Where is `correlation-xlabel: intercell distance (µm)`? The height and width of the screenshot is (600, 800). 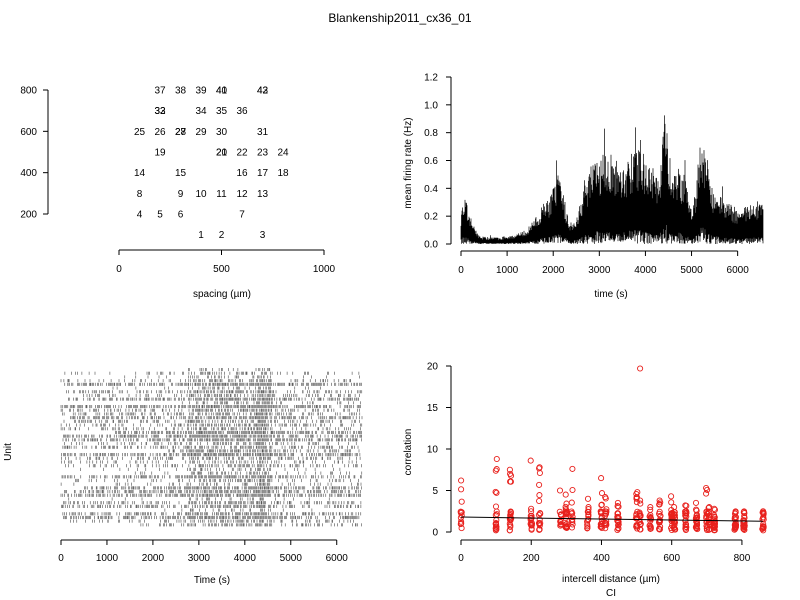
correlation-xlabel: intercell distance (µm) is located at coordinates (611, 579).